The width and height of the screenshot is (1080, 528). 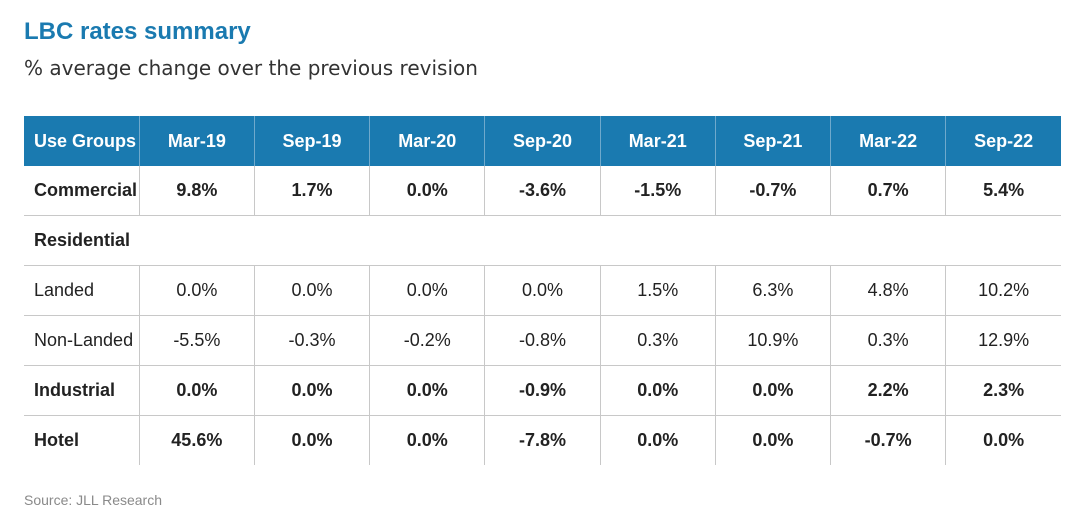 What do you see at coordinates (197, 141) in the screenshot?
I see `column-header-mar-19: Mar-19` at bounding box center [197, 141].